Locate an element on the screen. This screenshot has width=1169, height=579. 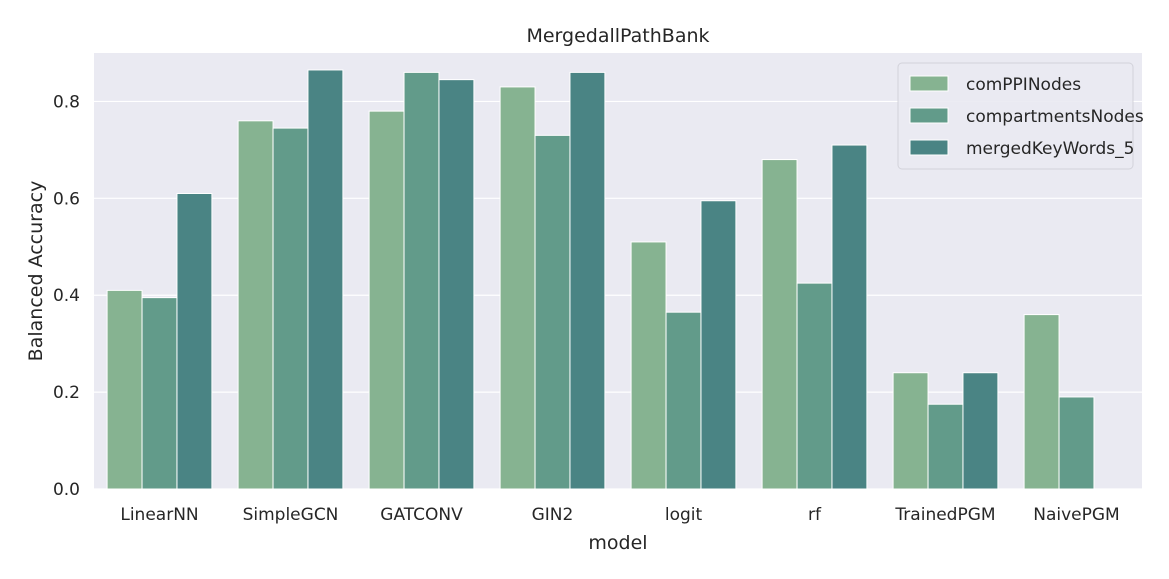
y-axis-title: Balanced Accuracy is located at coordinates (36, 271).